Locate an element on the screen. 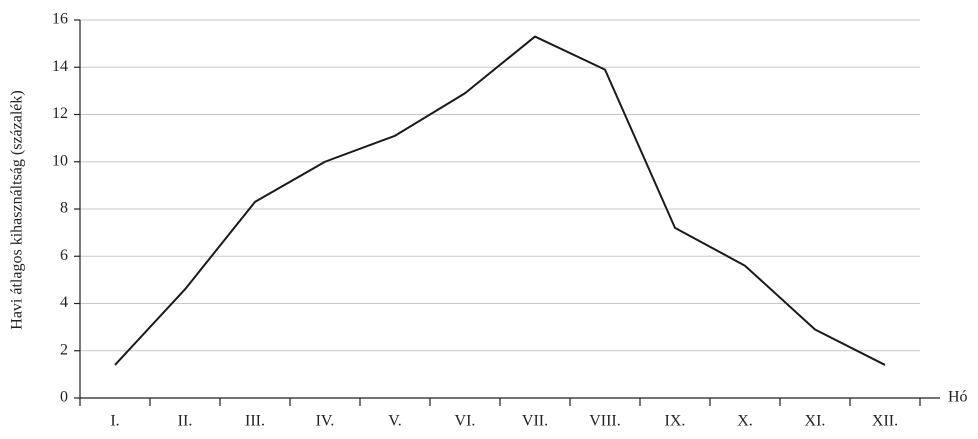  x-tick-label: XII. is located at coordinates (885, 421).